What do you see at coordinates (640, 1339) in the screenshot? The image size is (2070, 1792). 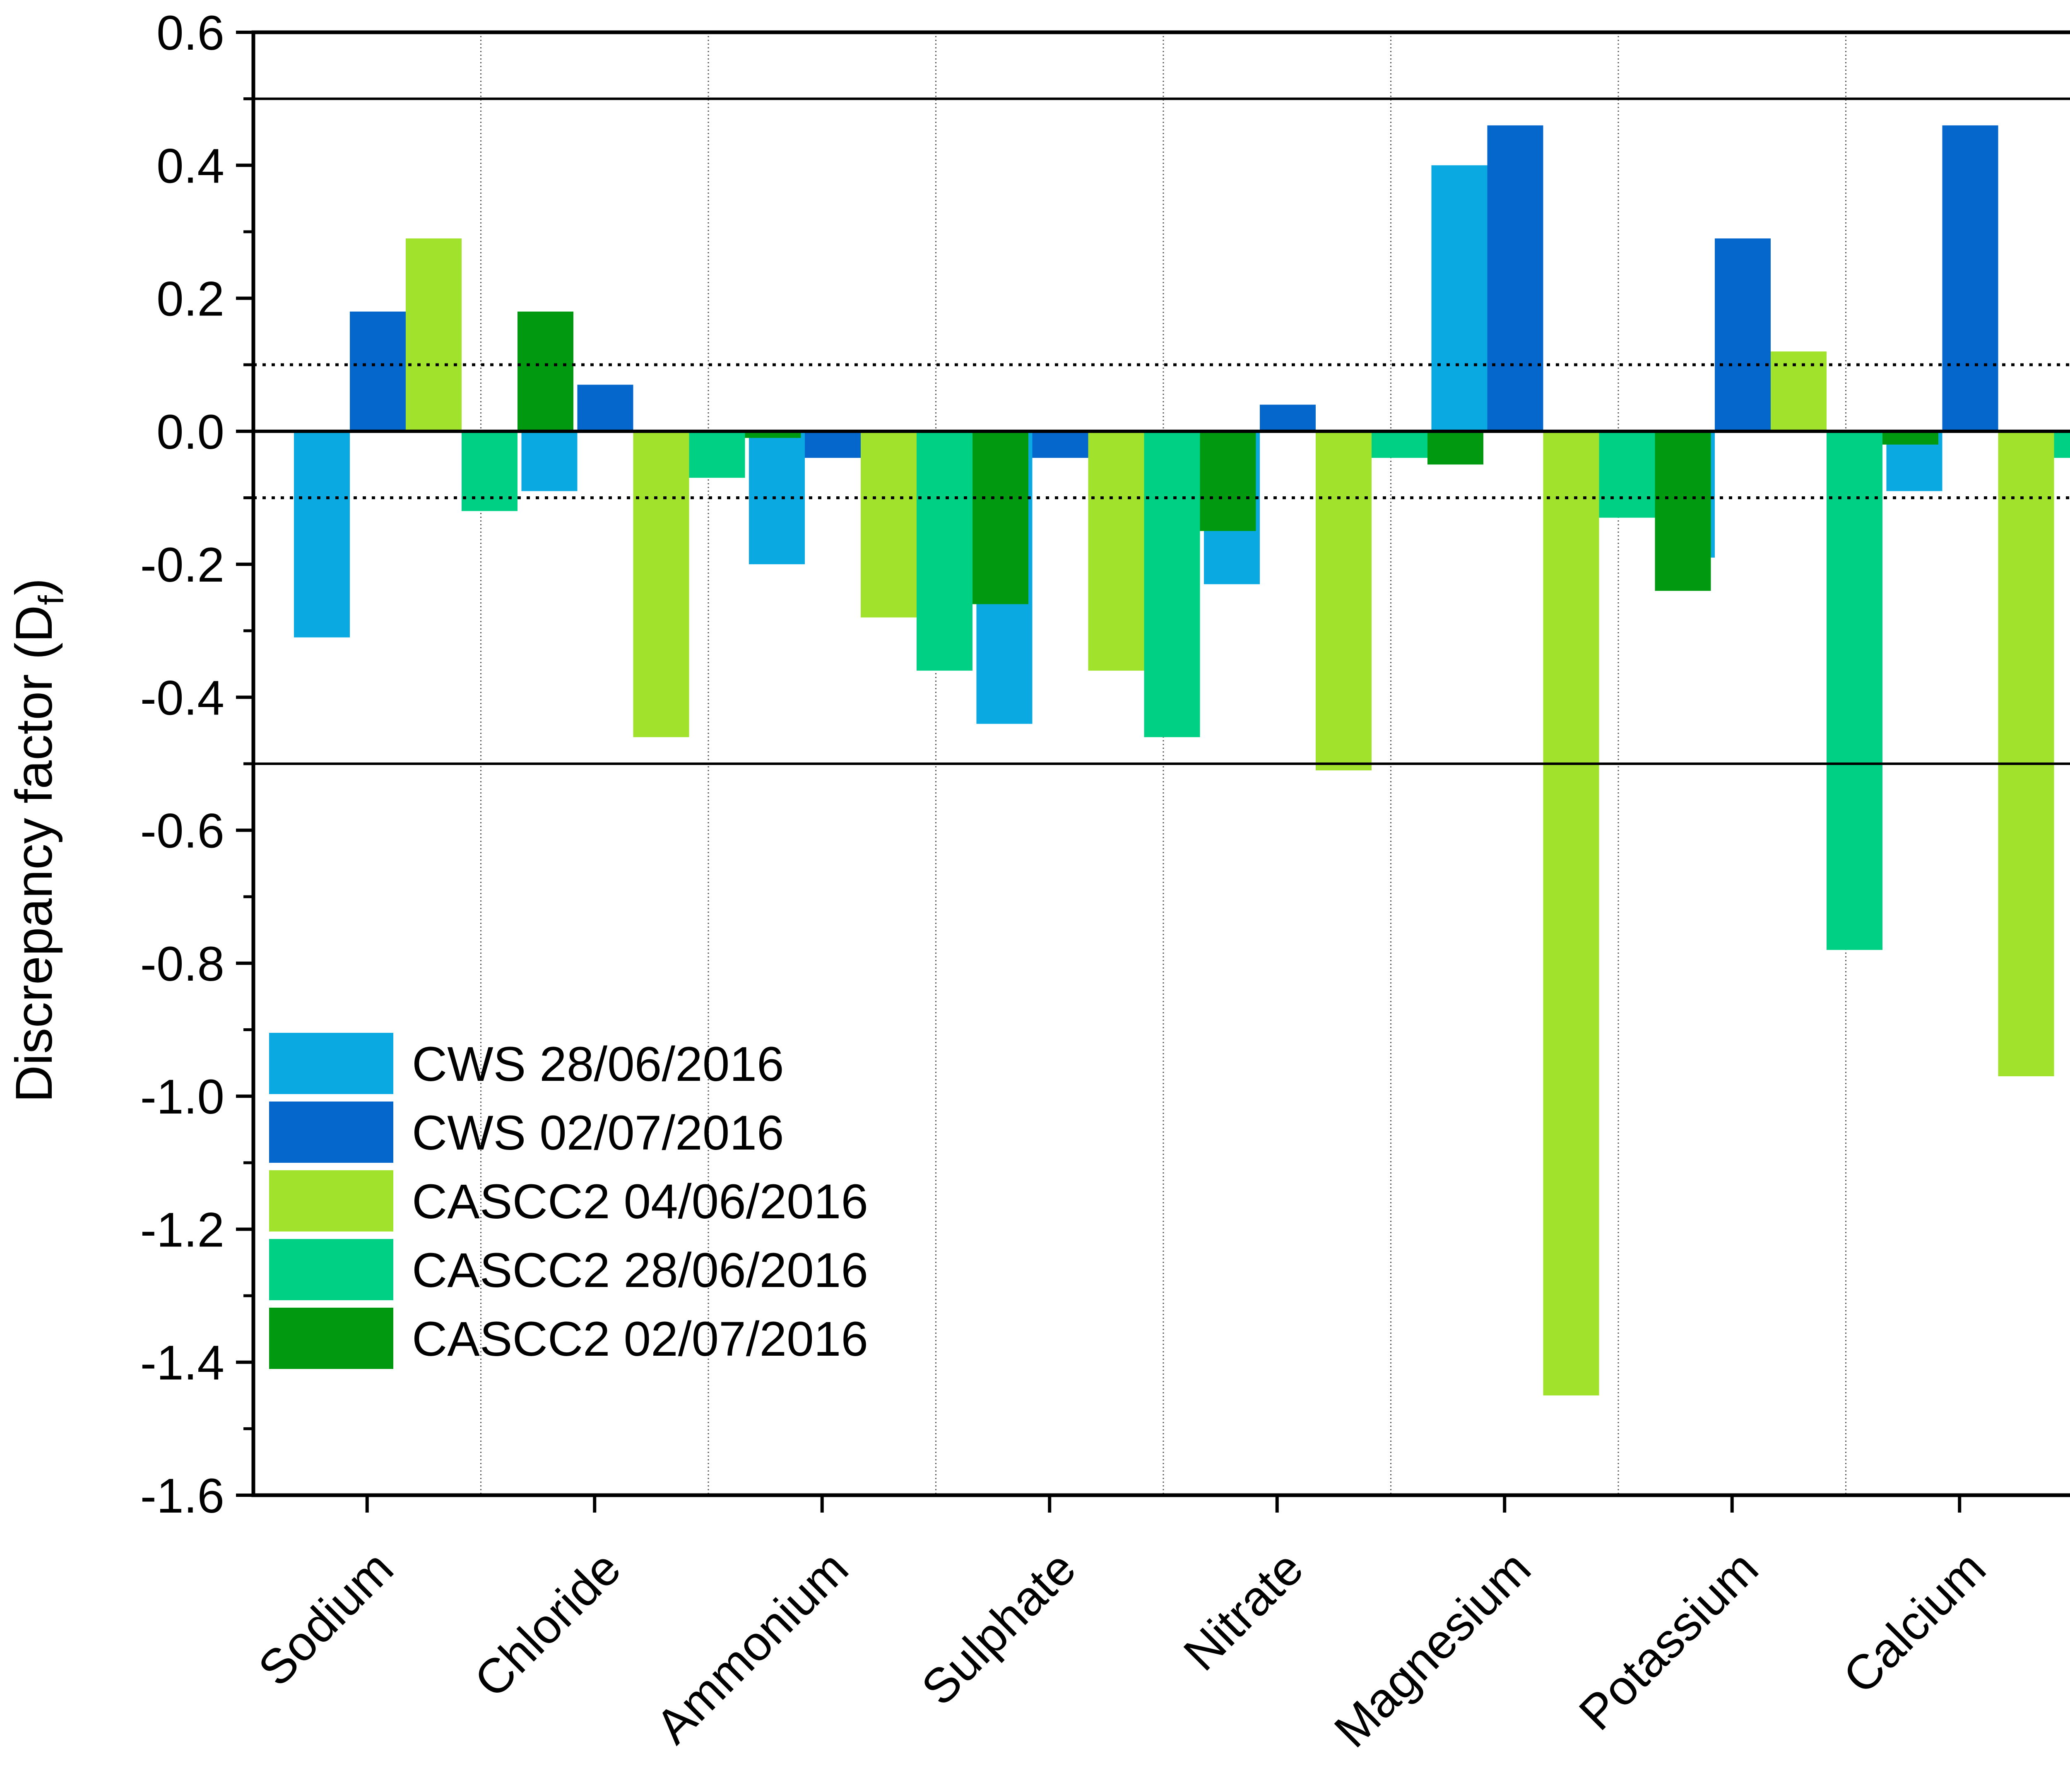 I see `legend-label: CASCC2 02/07/2016` at bounding box center [640, 1339].